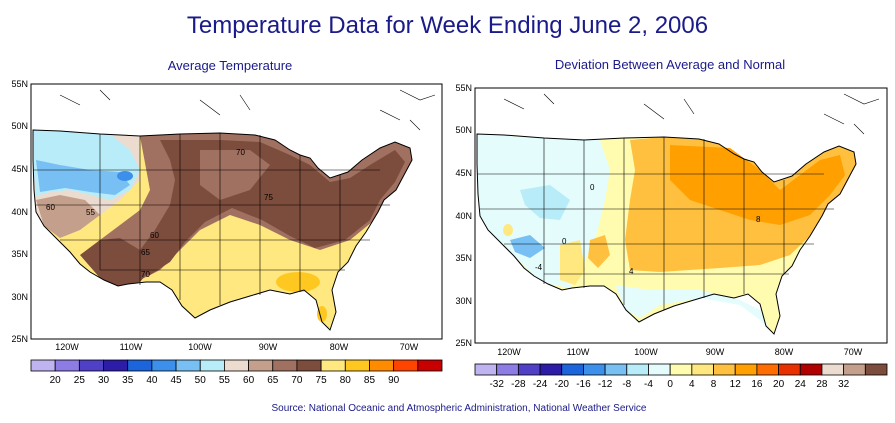  I want to click on left-lon-label: 90W, so click(268, 347).